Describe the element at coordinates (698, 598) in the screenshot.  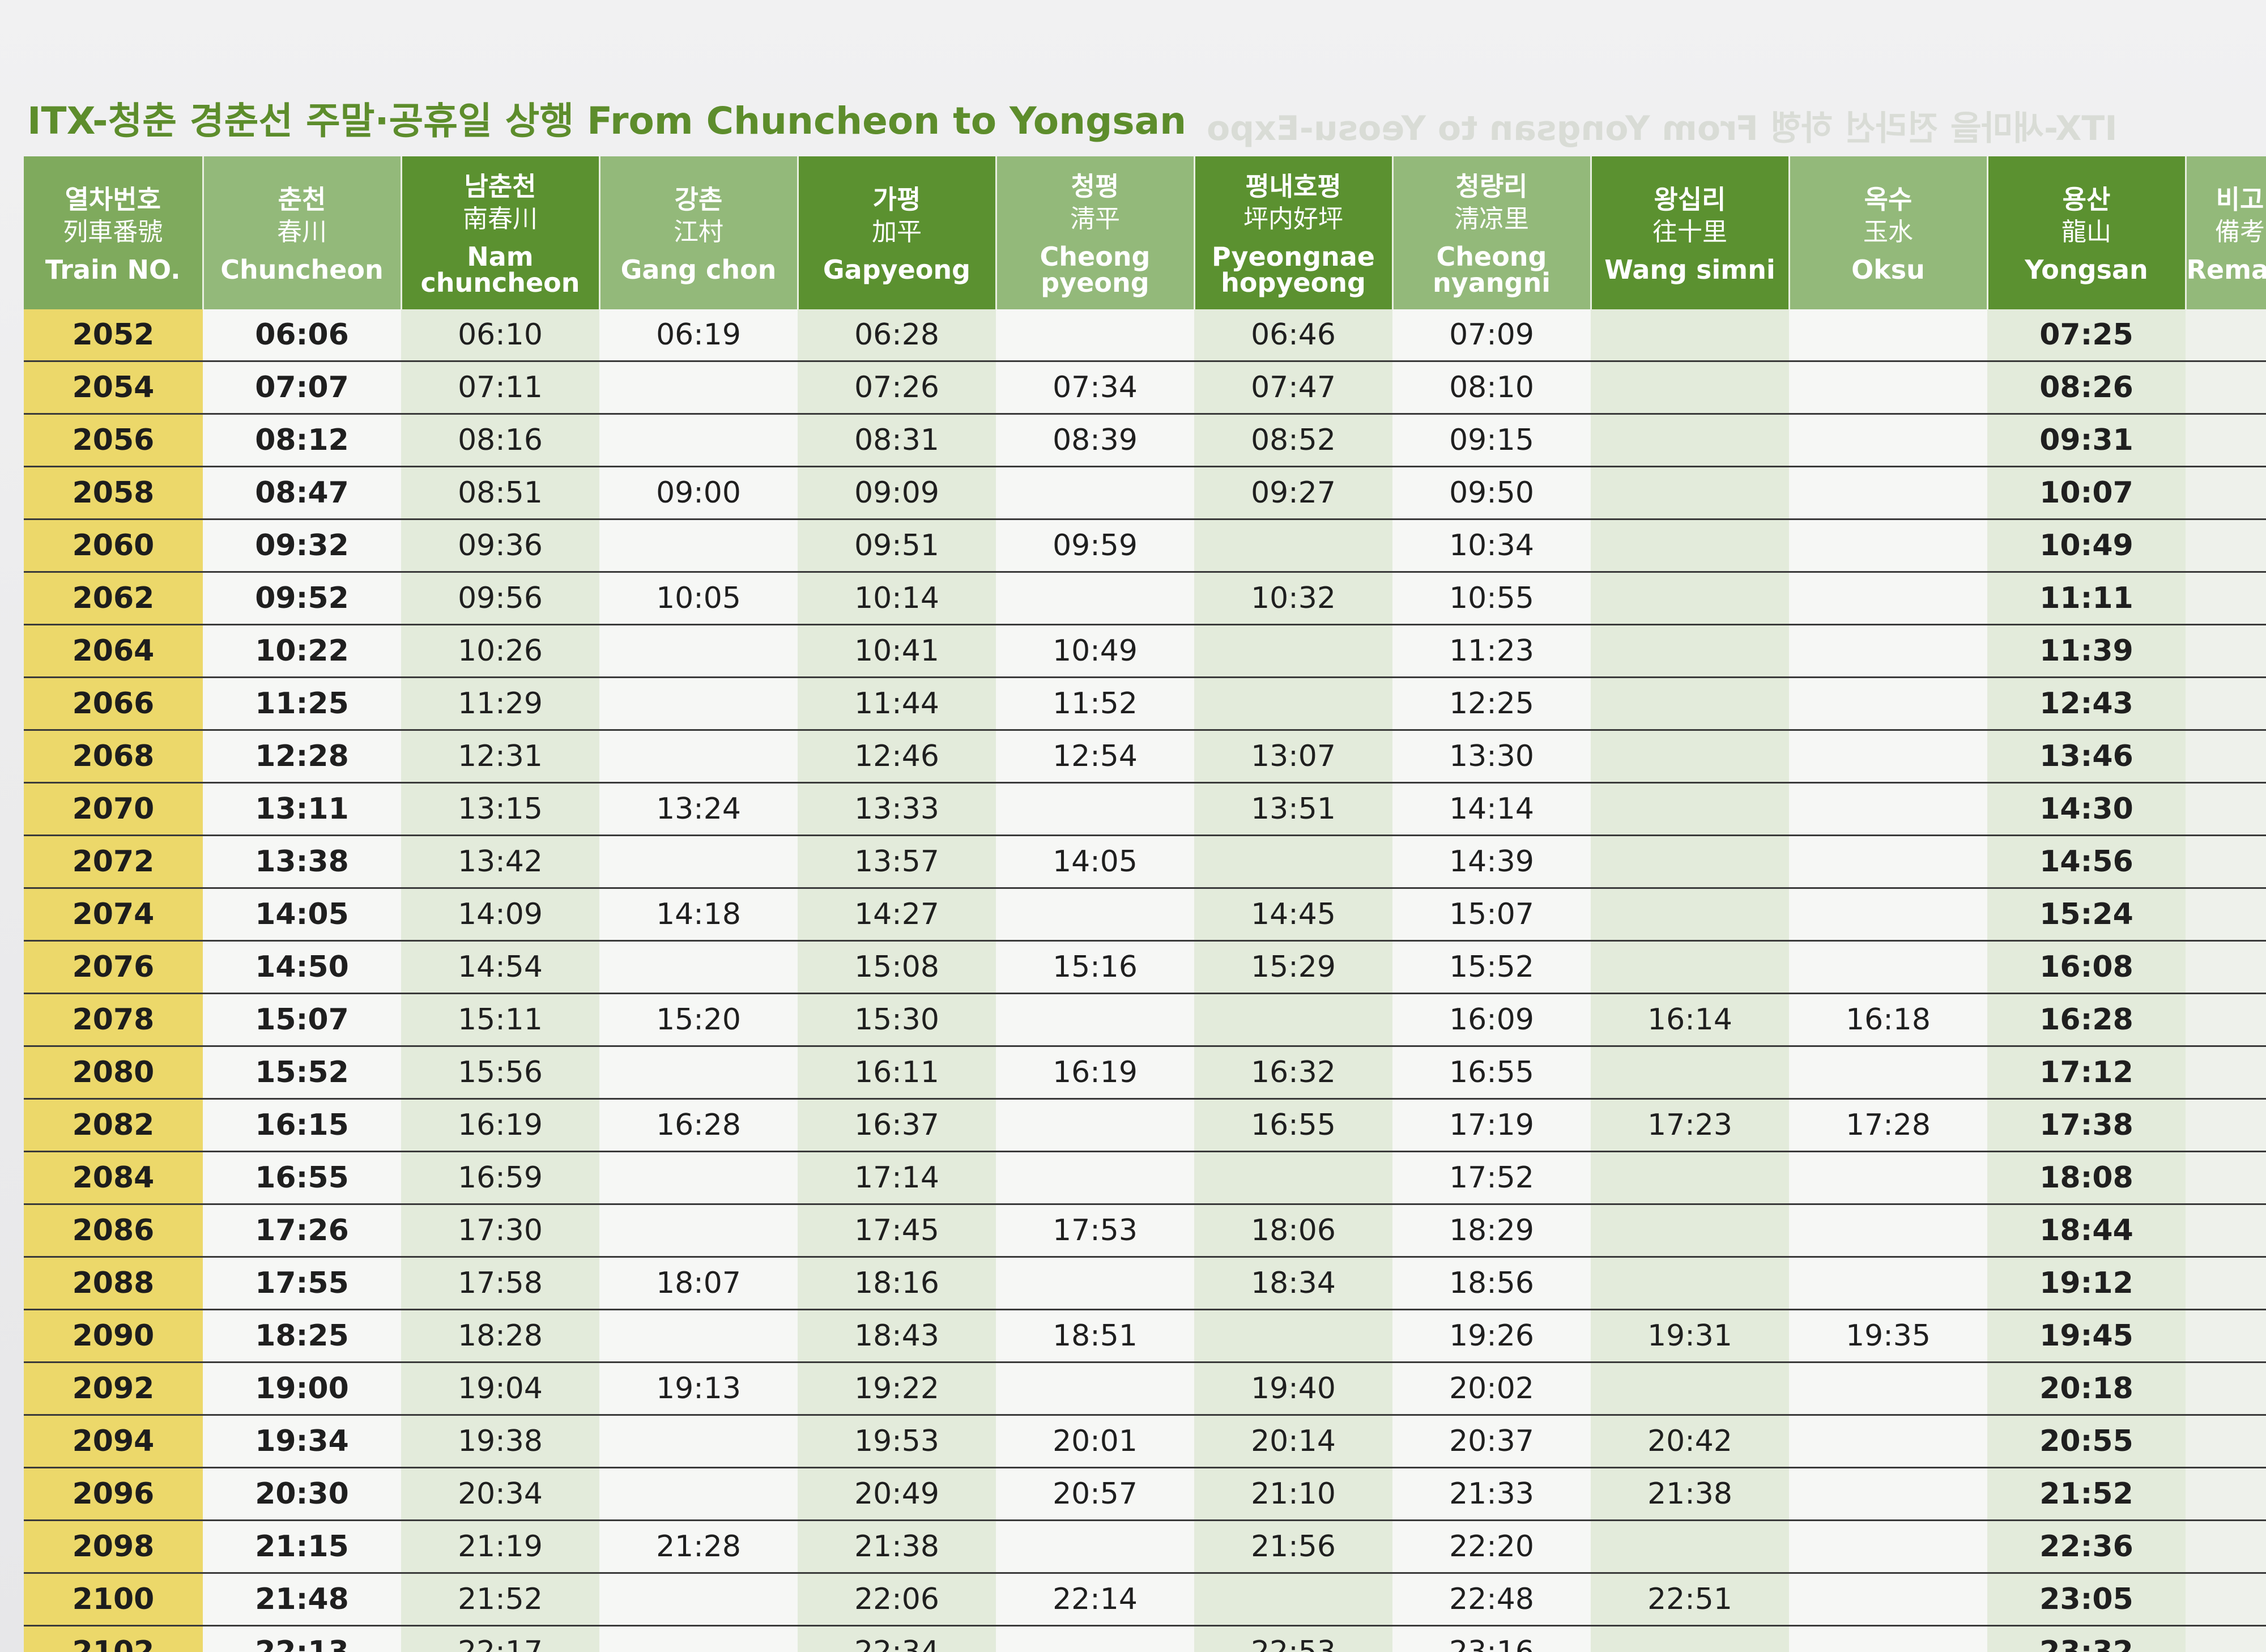
I see `time-cell: 10:05` at that location.